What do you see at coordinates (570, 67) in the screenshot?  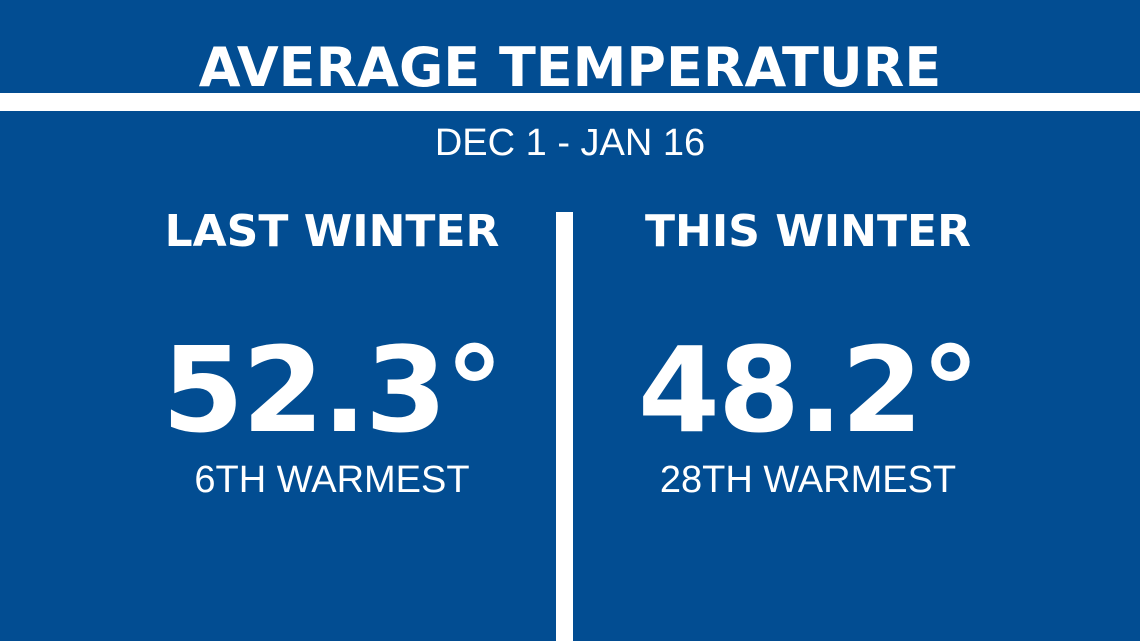 I see `graphic-title: AVERAGE TEMPERATURE` at bounding box center [570, 67].